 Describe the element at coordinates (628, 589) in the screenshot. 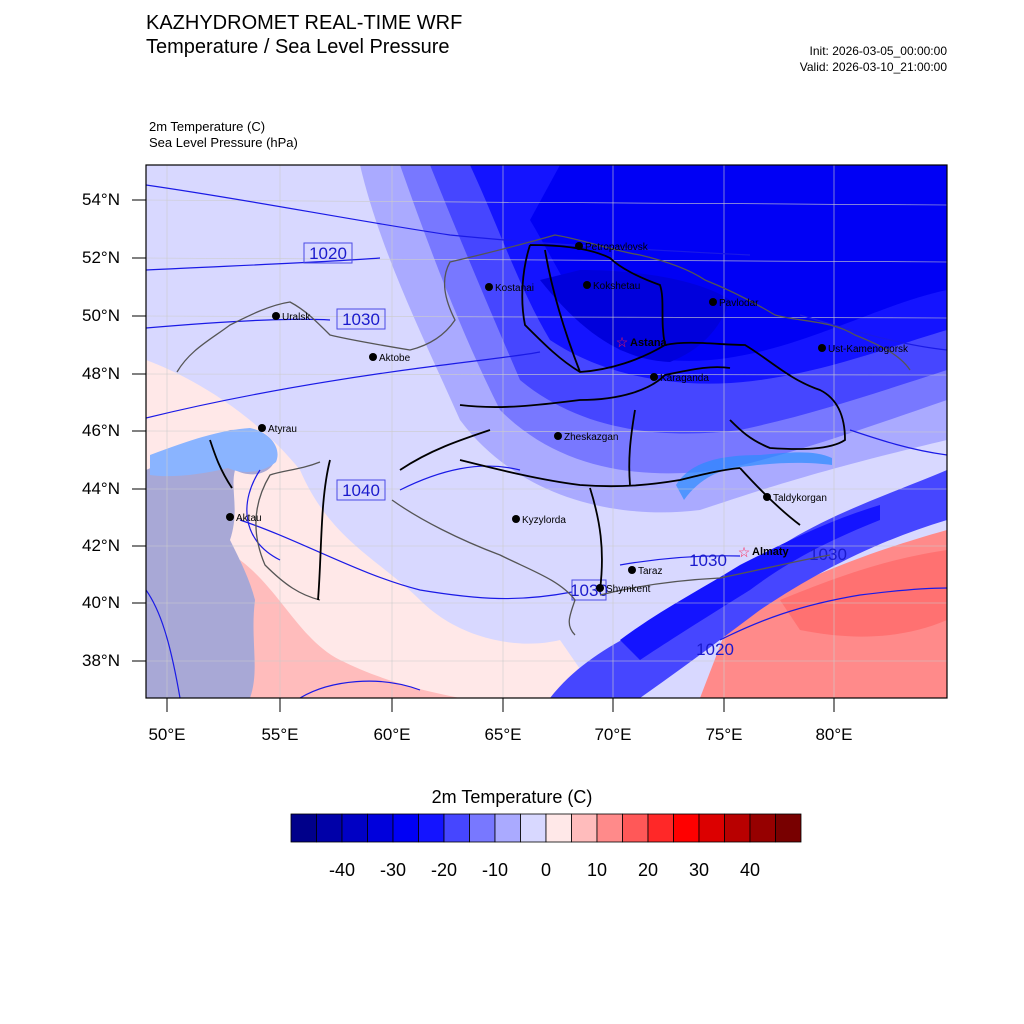

I see `svg-text: Shymkent` at that location.